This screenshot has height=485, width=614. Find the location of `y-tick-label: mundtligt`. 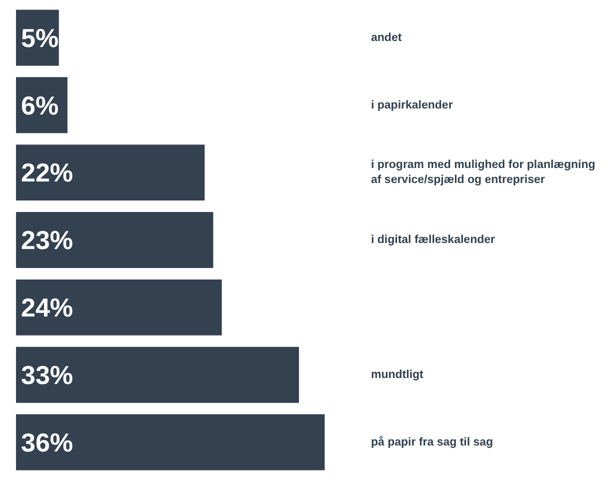

y-tick-label: mundtligt is located at coordinates (397, 375).